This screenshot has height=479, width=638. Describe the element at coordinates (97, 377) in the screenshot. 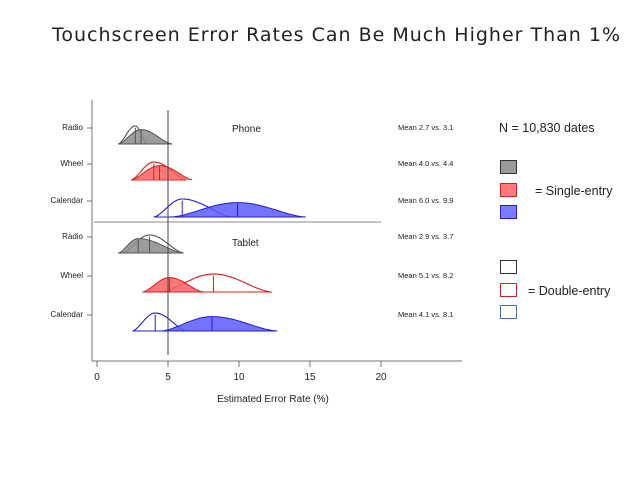

I see `x-tick-label: 0` at that location.